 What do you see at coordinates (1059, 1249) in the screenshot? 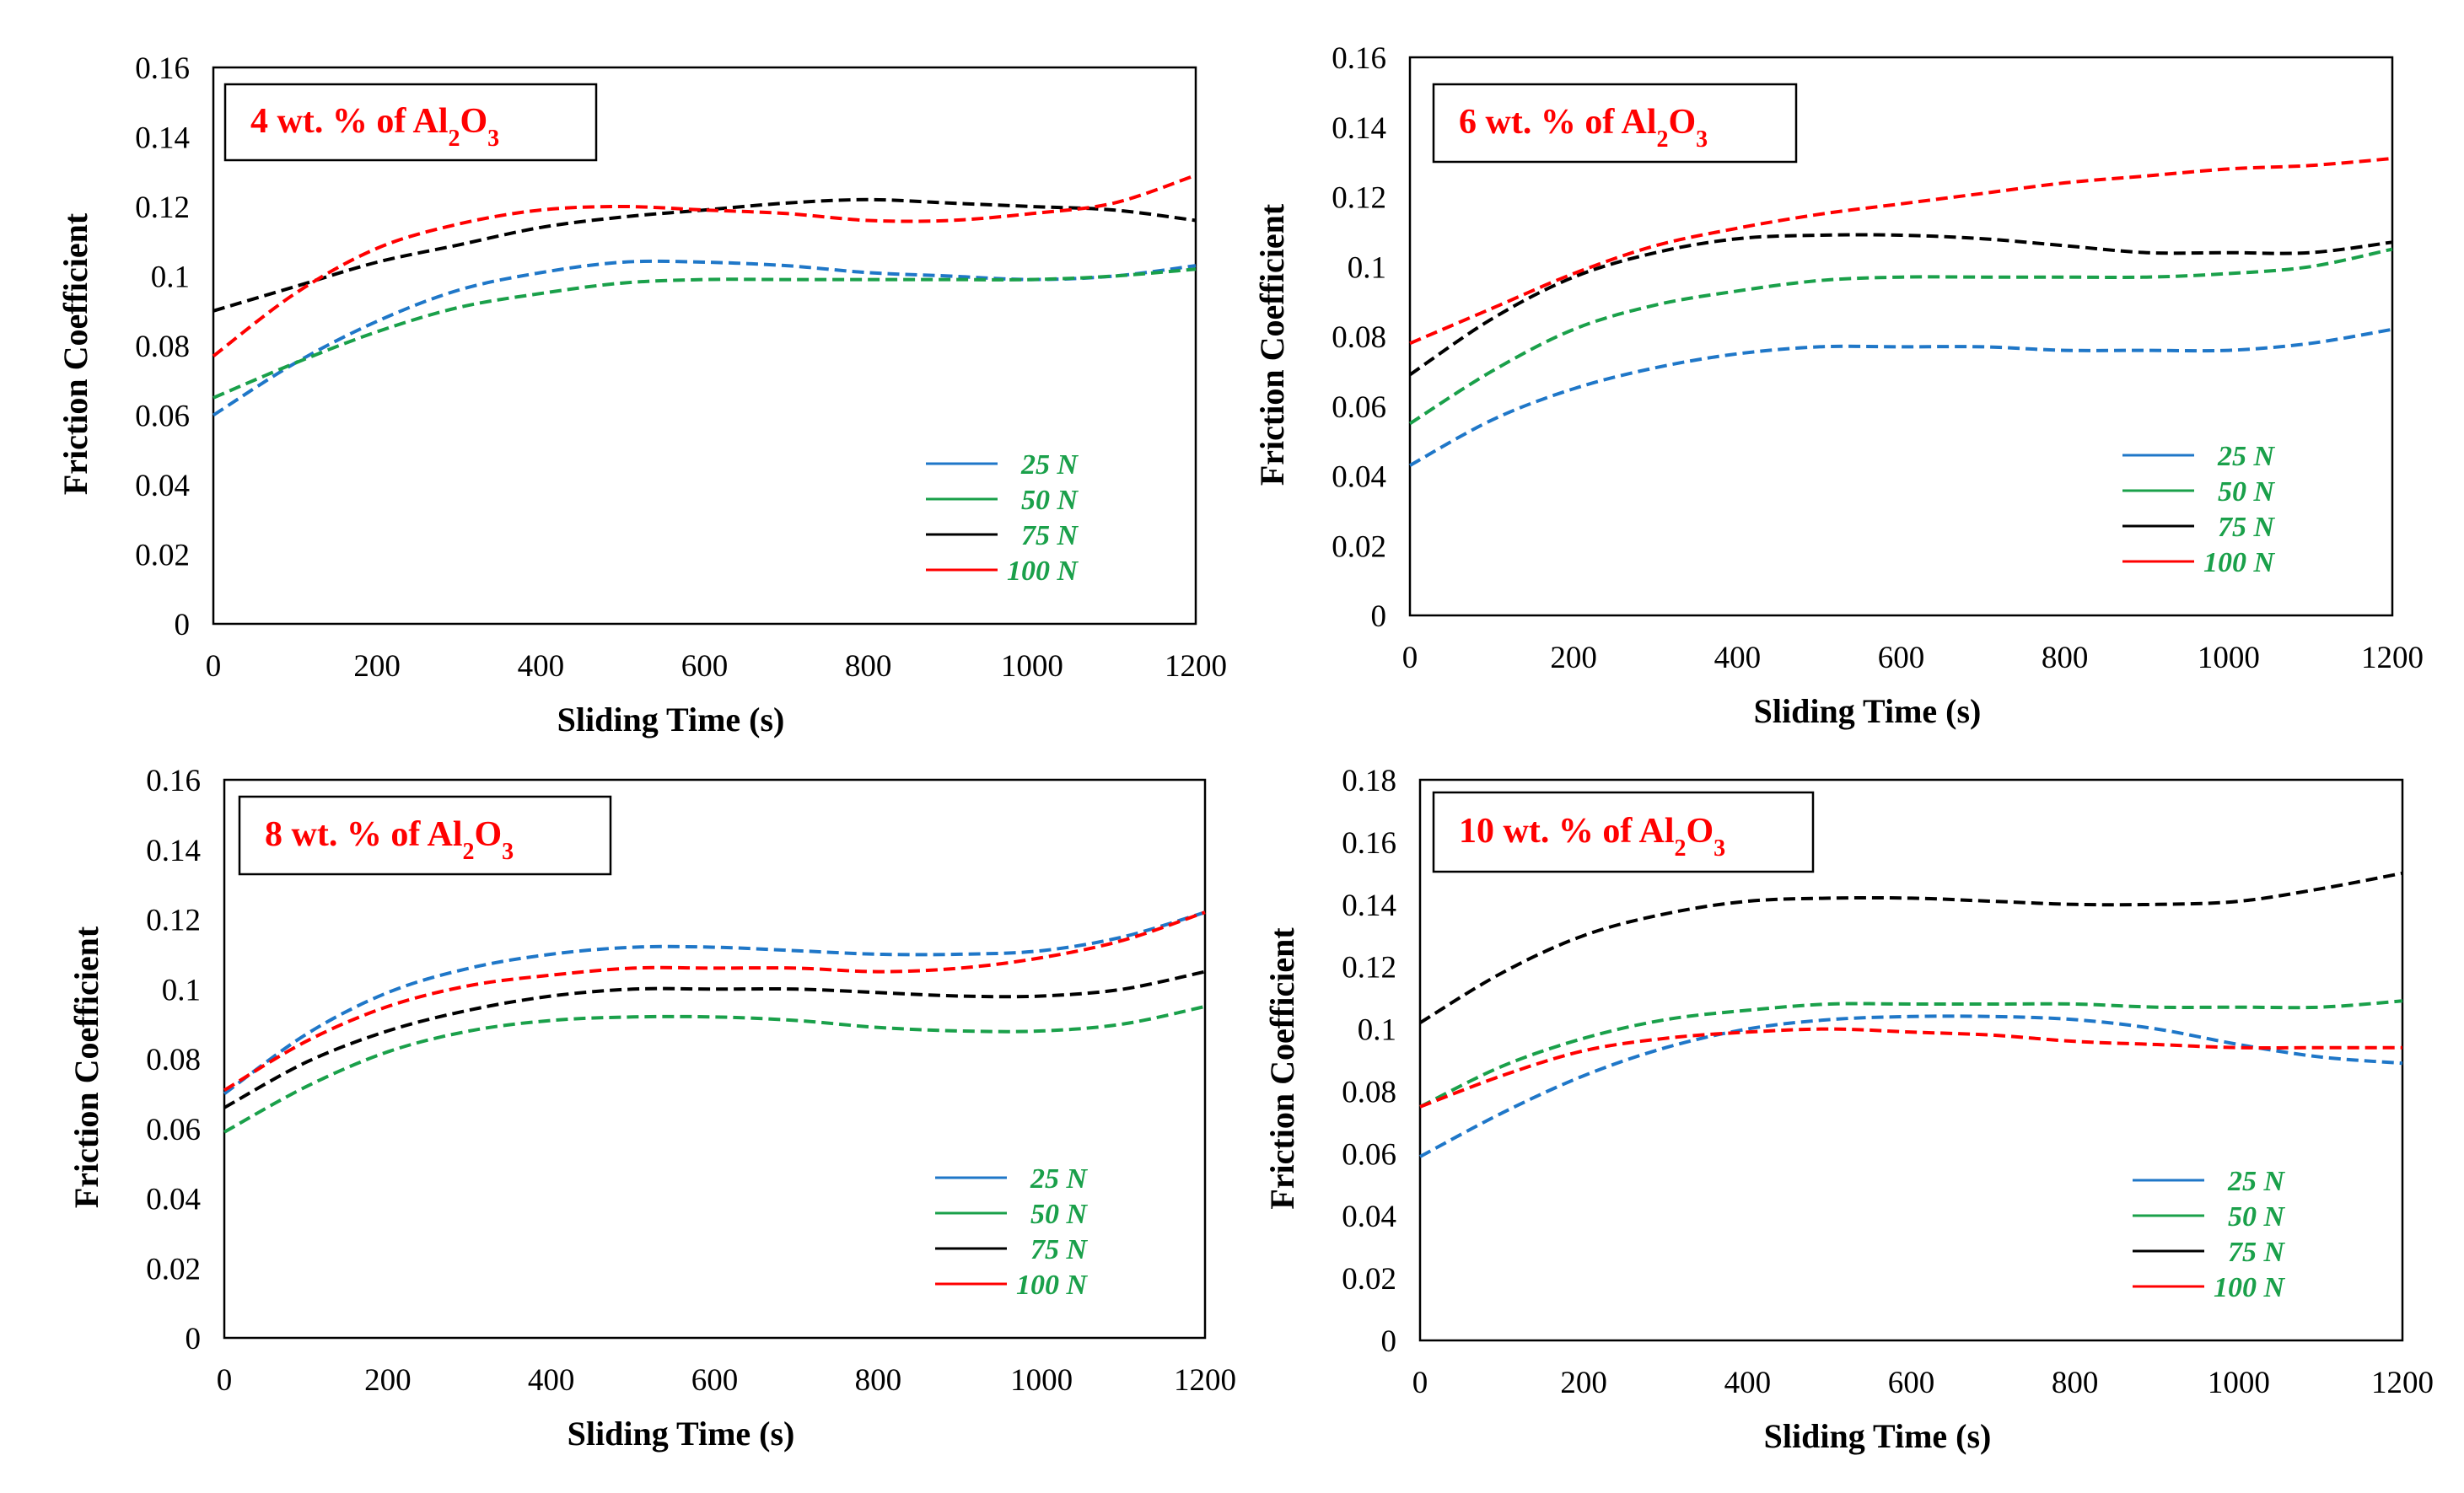
I see `legend-label: 75 N` at bounding box center [1059, 1249].